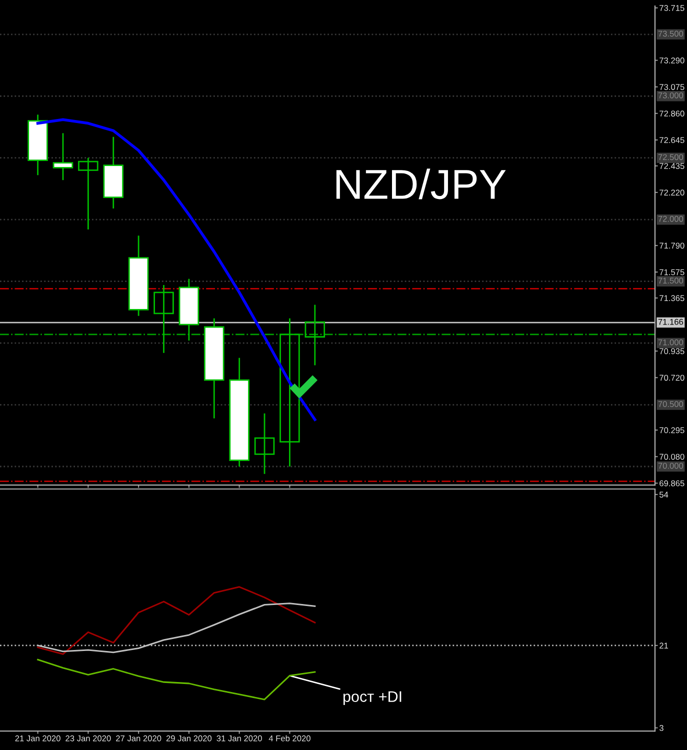 The image size is (687, 750). I want to click on y-tick-label: 72.645, so click(672, 140).